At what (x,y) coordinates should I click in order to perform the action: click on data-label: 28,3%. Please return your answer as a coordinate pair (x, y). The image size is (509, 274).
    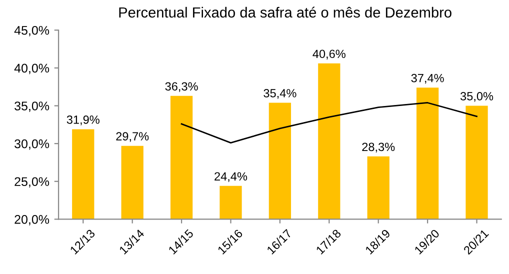
    Looking at the image, I should click on (378, 147).